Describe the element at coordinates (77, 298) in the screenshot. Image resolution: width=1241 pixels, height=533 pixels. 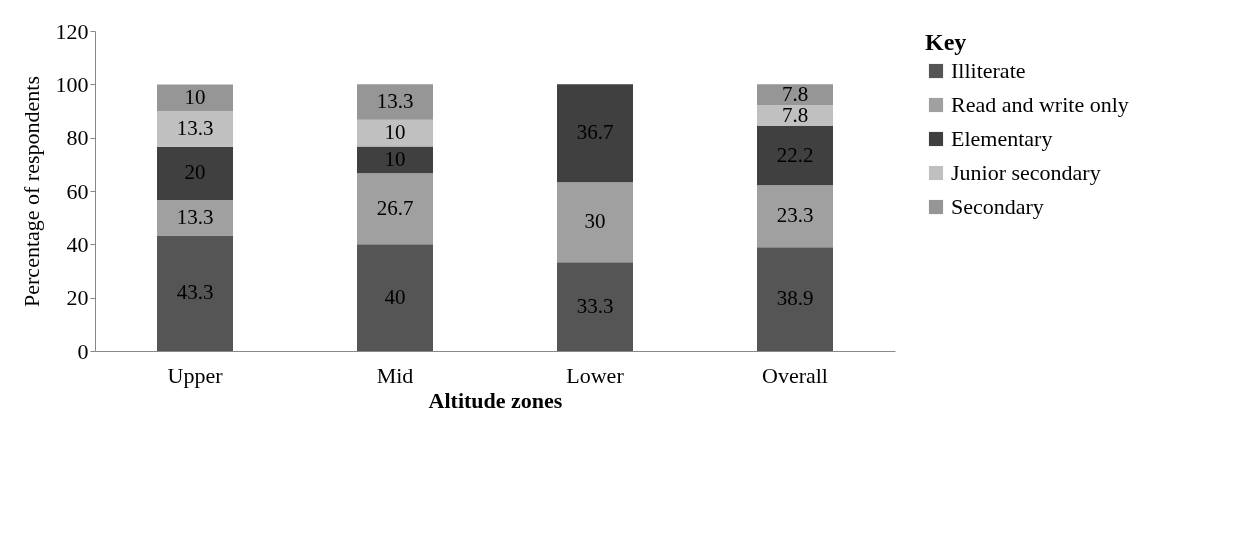
I see `y-tick-label: 20` at that location.